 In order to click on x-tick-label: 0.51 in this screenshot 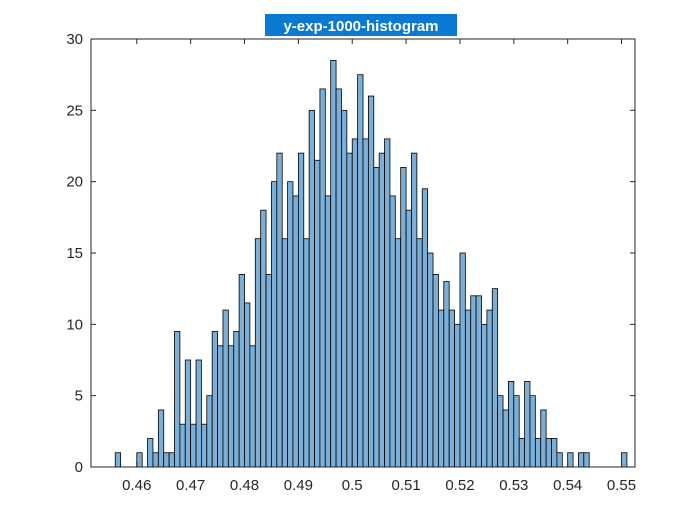, I will do `click(405, 485)`.